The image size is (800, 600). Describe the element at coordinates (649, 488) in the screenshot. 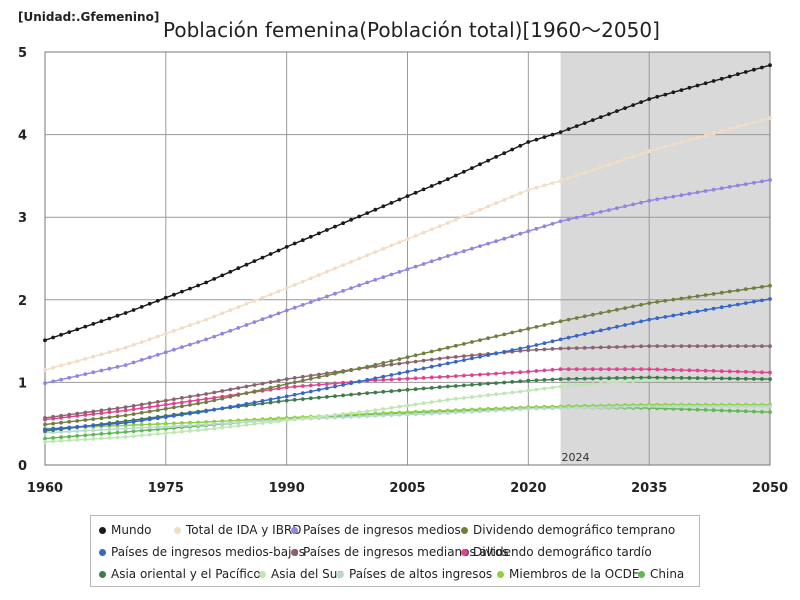

I see `x-tick-label: 2035` at that location.